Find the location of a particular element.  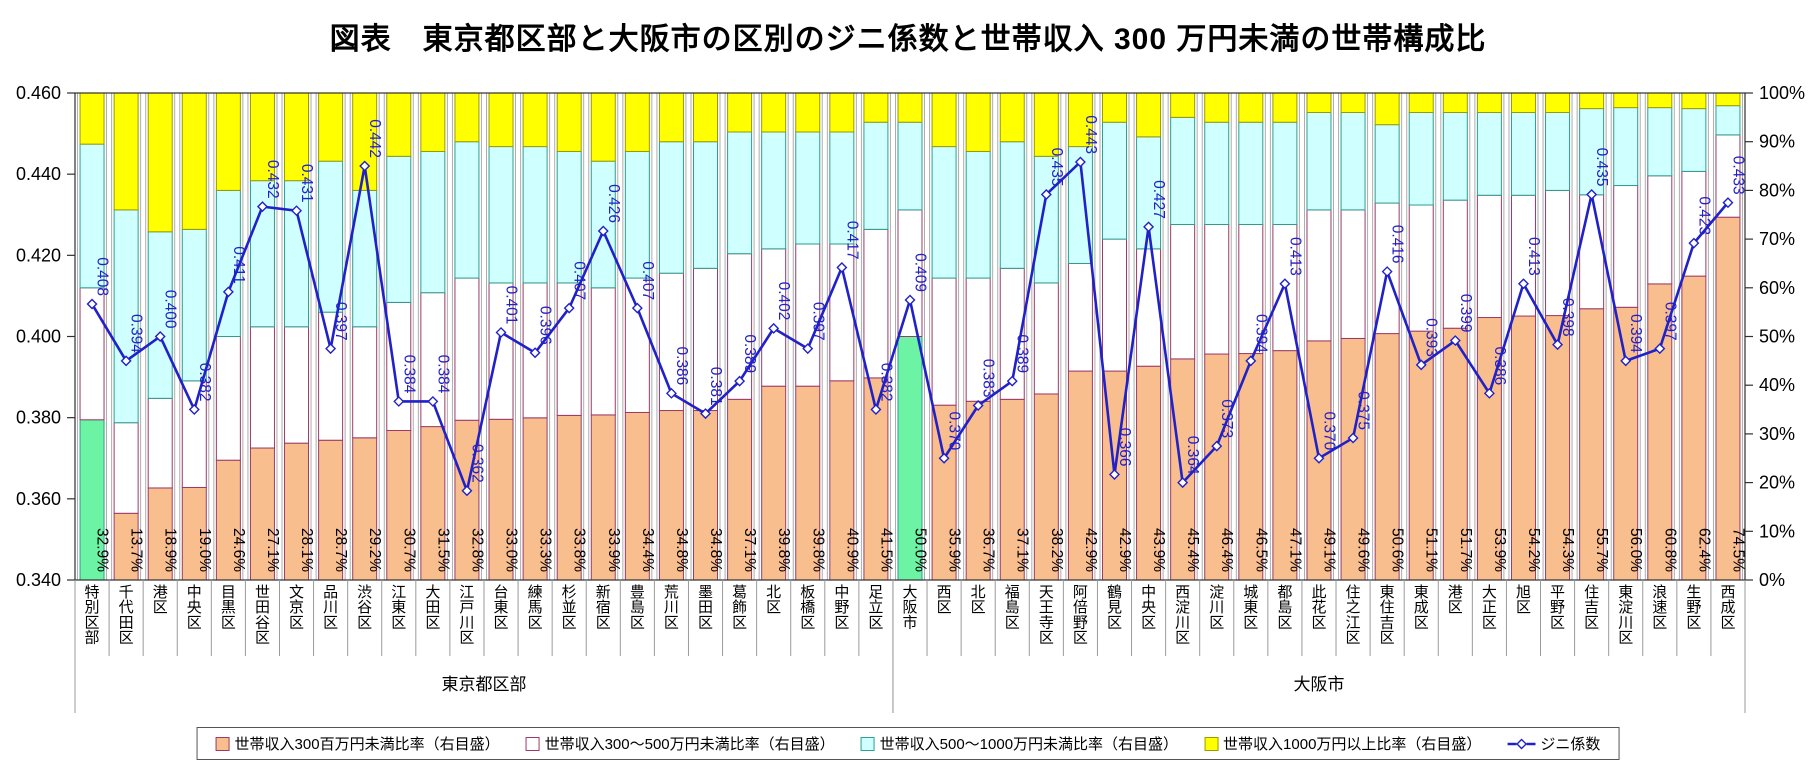

gini-value-label: 0.397 is located at coordinates (1669, 321).